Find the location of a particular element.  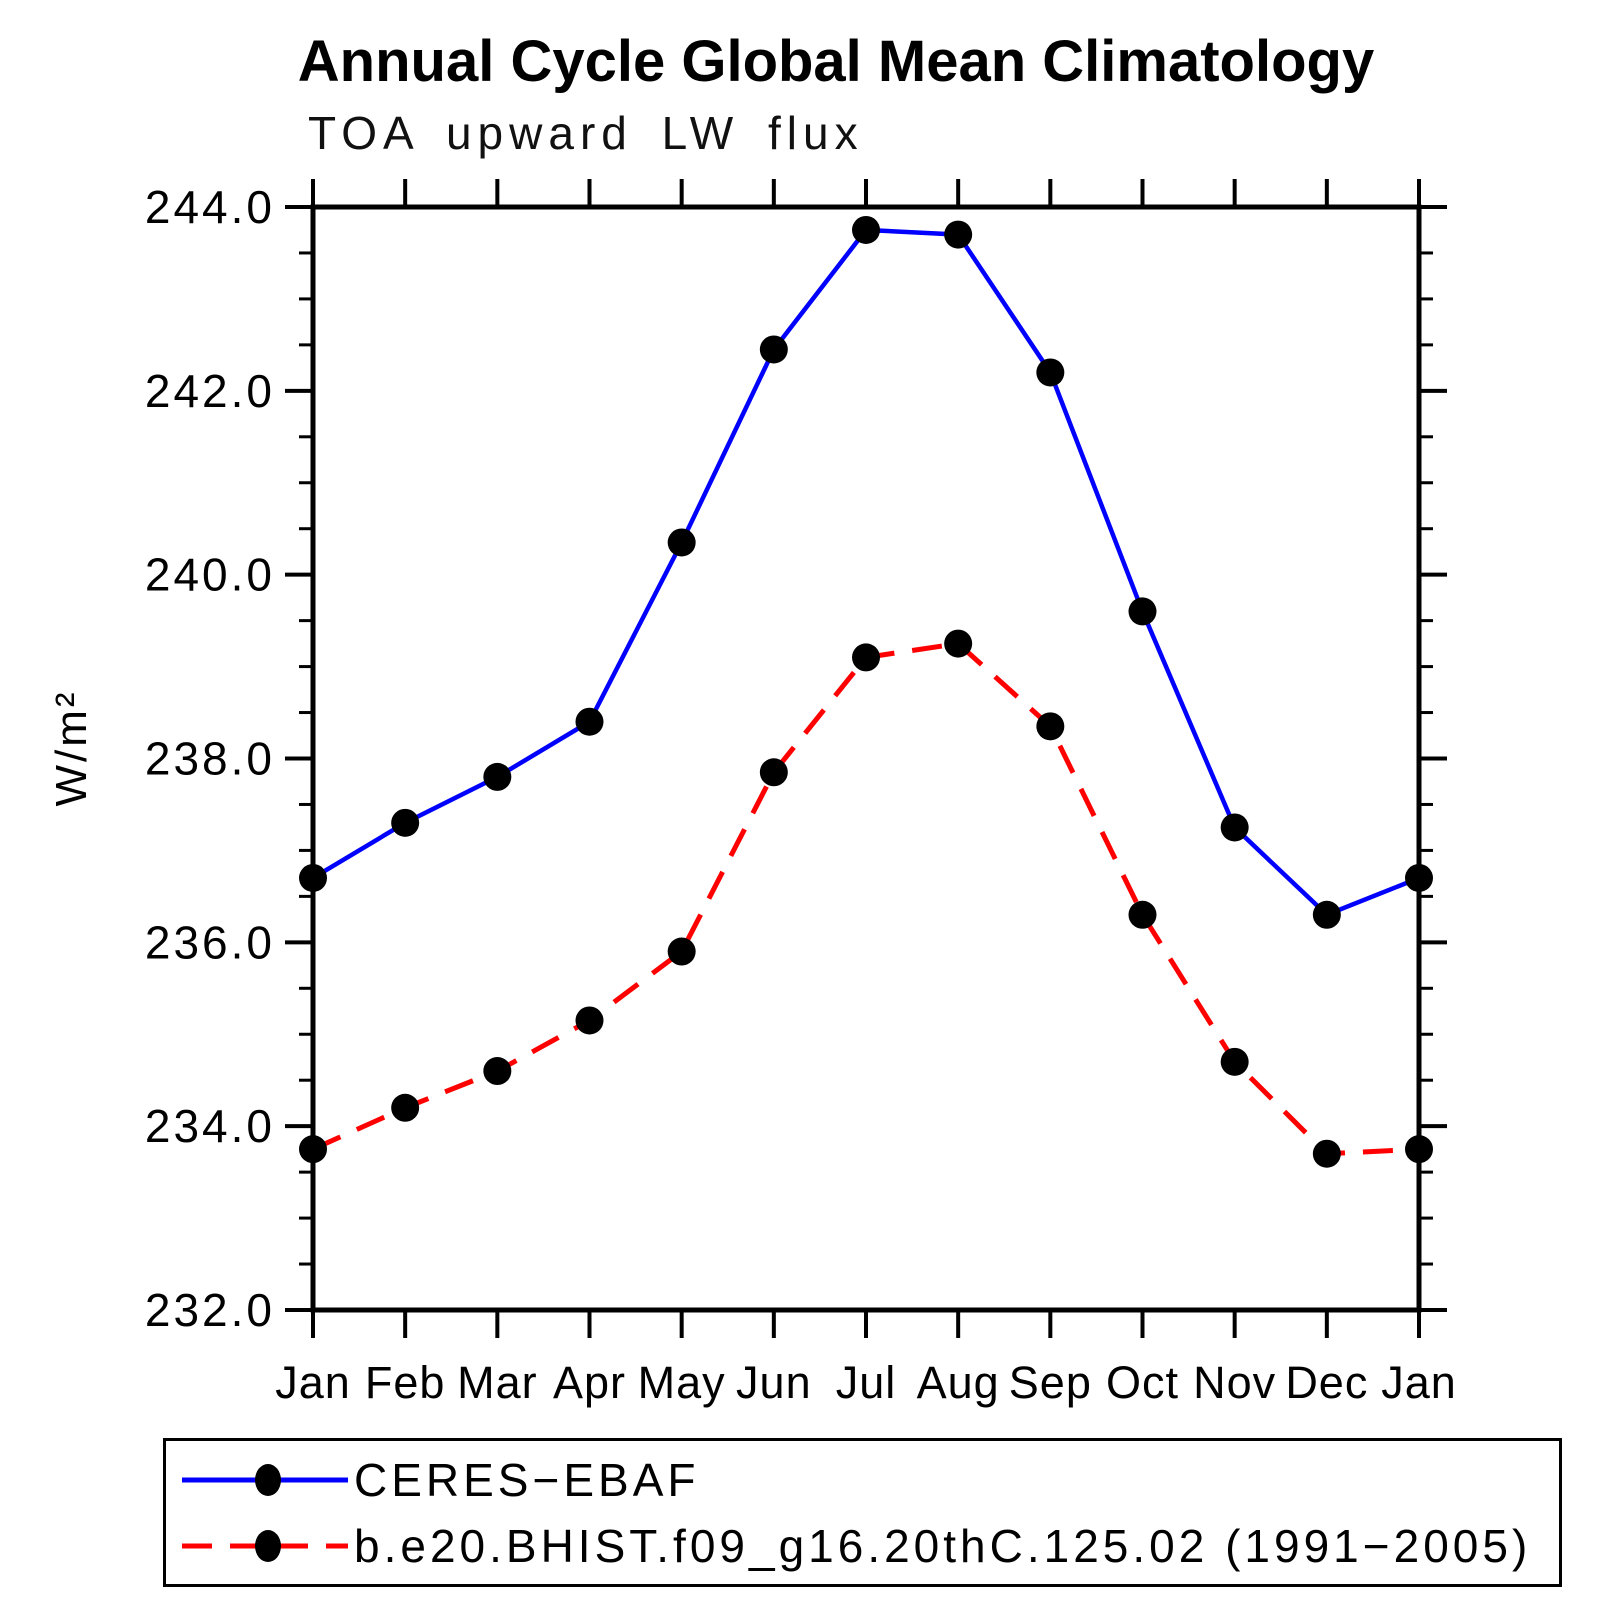

x-tick-label: Aug is located at coordinates (958, 1382).